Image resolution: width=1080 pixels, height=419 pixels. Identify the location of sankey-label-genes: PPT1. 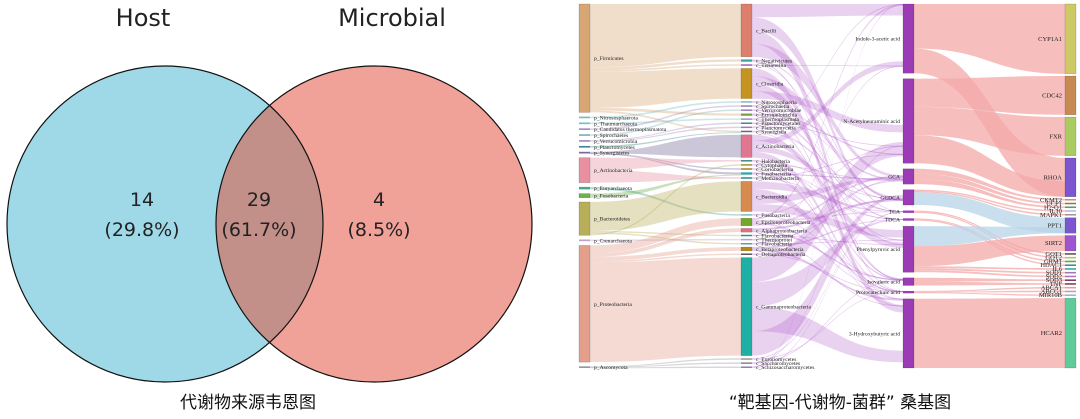
(1055, 225).